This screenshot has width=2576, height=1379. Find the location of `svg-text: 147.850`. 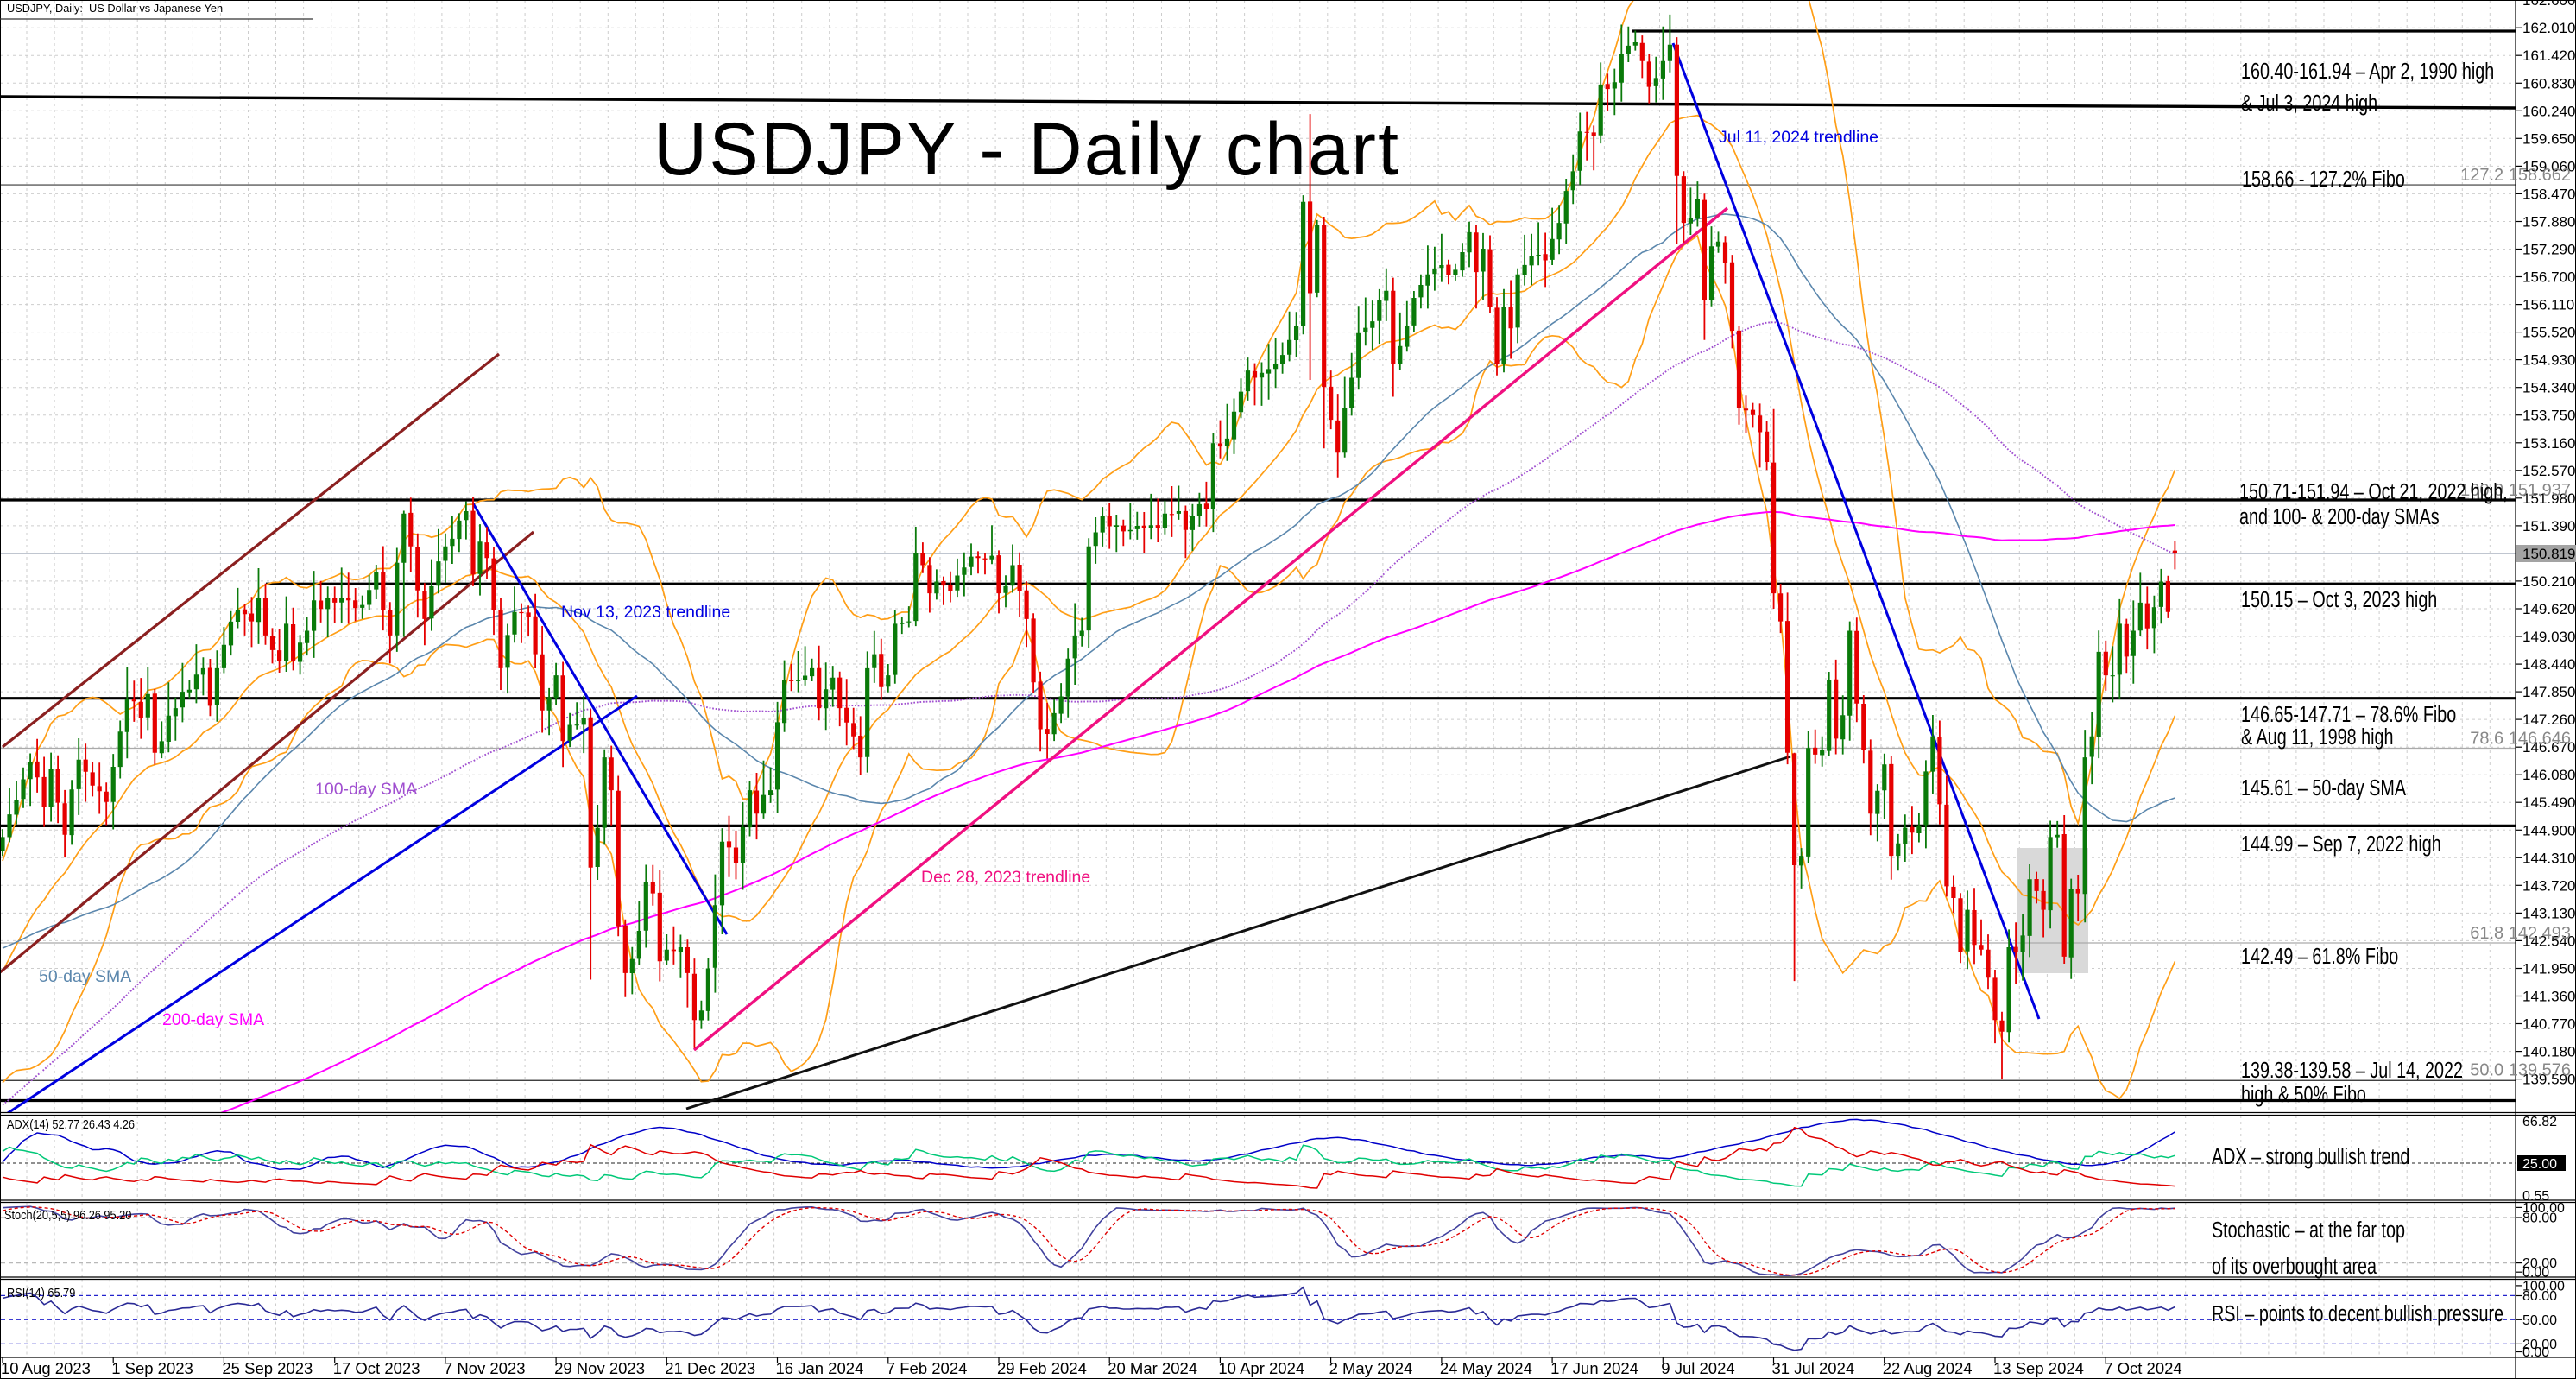

svg-text: 147.850 is located at coordinates (2548, 692).